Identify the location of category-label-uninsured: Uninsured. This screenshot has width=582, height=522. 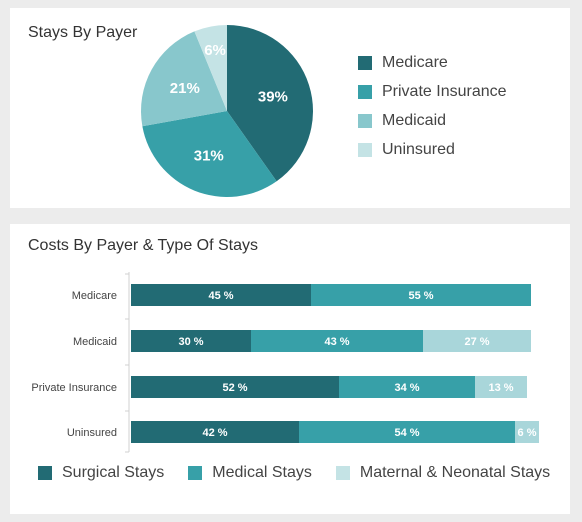
(92, 433).